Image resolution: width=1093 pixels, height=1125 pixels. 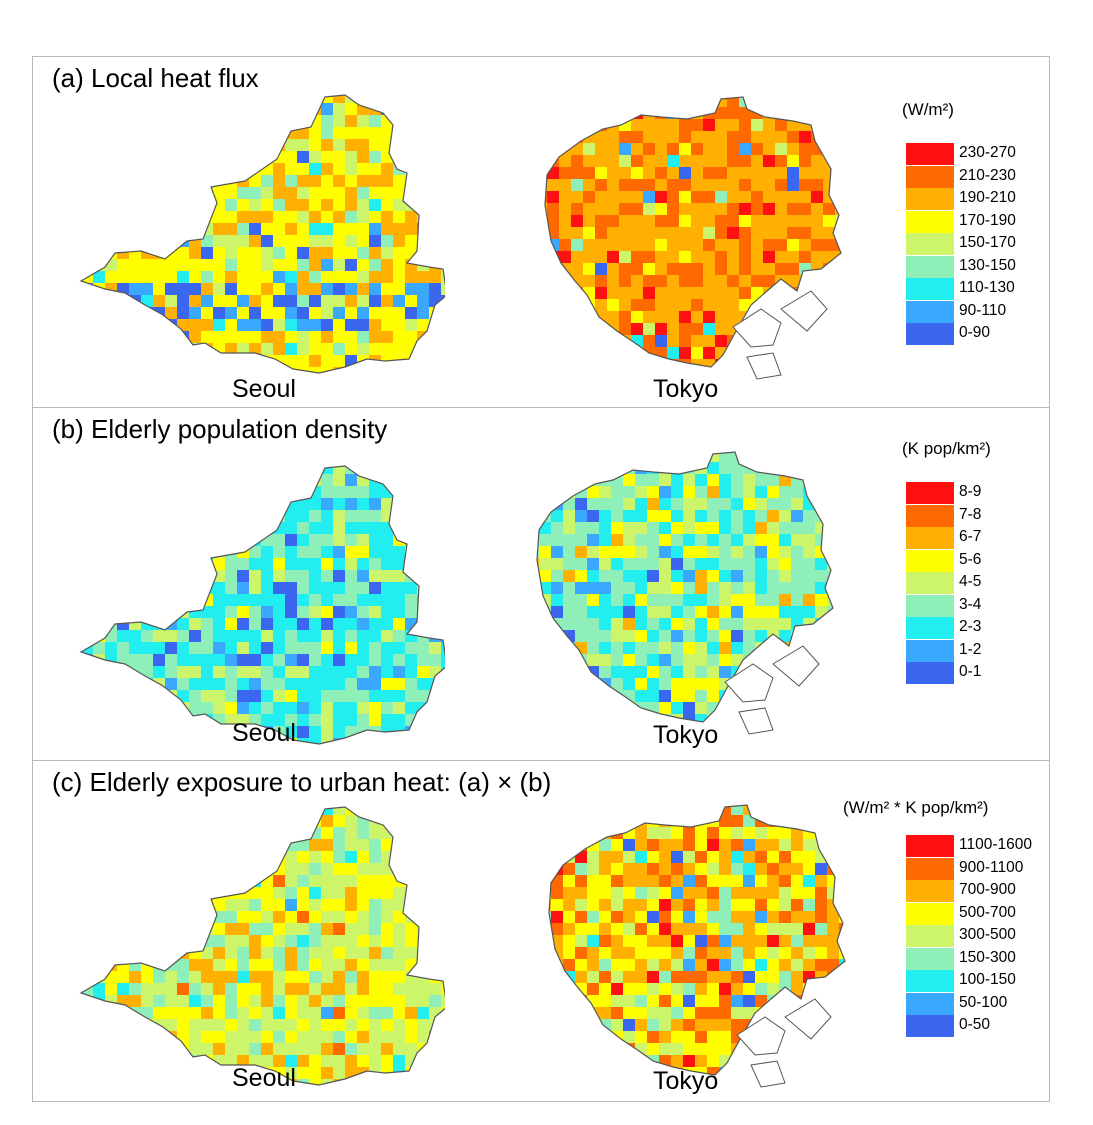 What do you see at coordinates (970, 559) in the screenshot?
I see `legend-label: 5-6` at bounding box center [970, 559].